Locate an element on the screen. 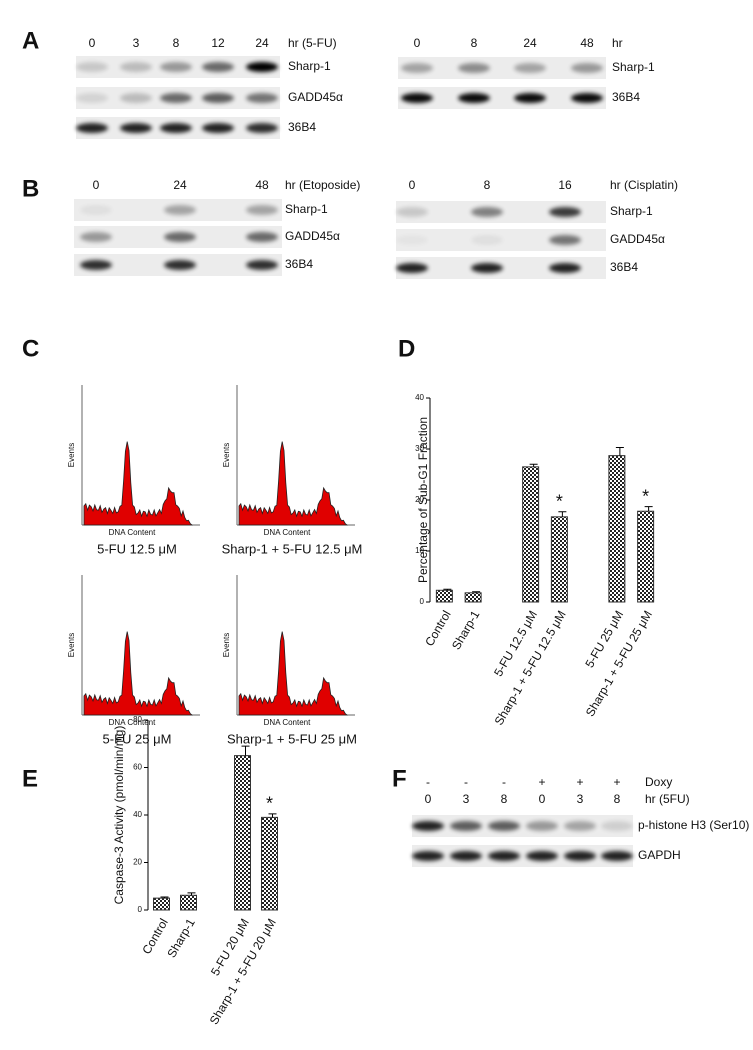 Image resolution: width=753 pixels, height=1050 pixels. row-label: GADD45α is located at coordinates (315, 97).